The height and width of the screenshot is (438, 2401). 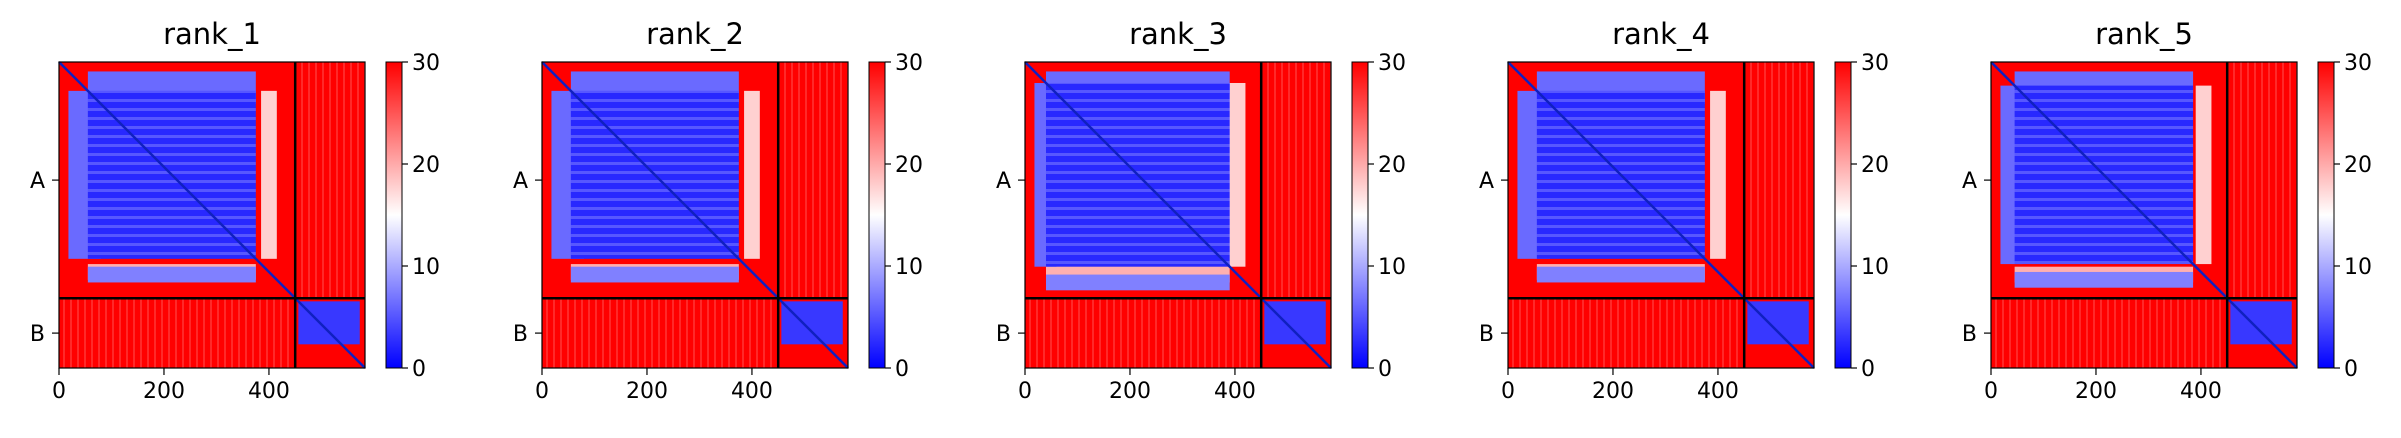 What do you see at coordinates (2144, 34) in the screenshot?
I see `panel-title: rank_5` at bounding box center [2144, 34].